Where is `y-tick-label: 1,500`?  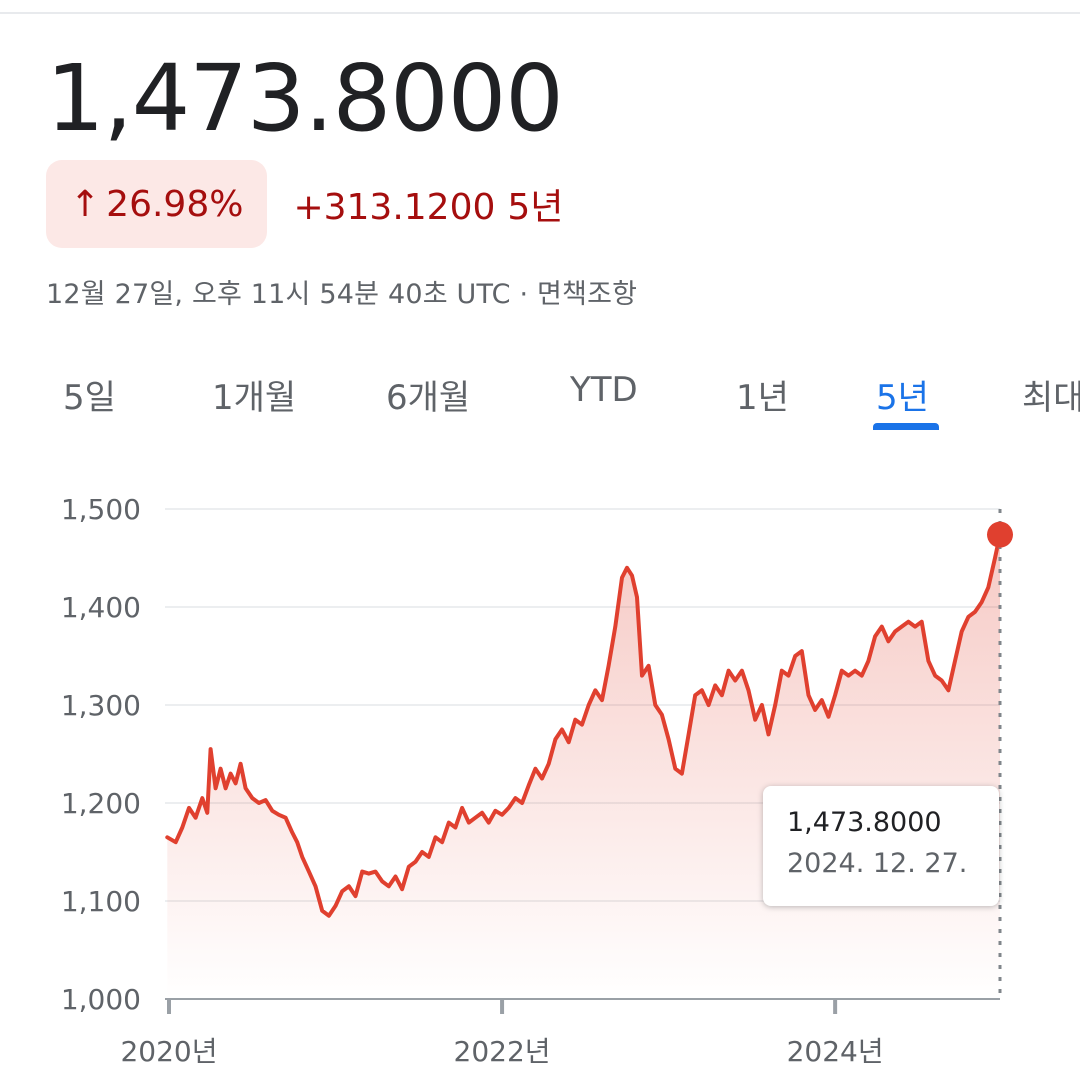 y-tick-label: 1,500 is located at coordinates (101, 509).